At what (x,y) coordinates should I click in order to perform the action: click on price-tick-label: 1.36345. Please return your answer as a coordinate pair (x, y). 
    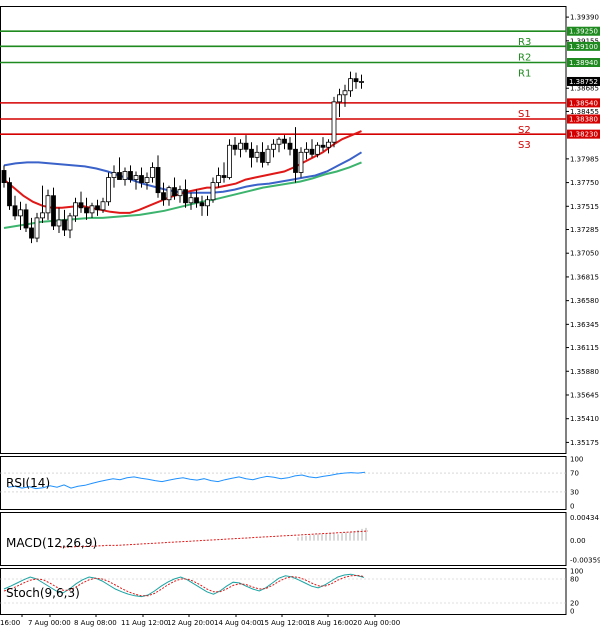
    Looking at the image, I should click on (584, 325).